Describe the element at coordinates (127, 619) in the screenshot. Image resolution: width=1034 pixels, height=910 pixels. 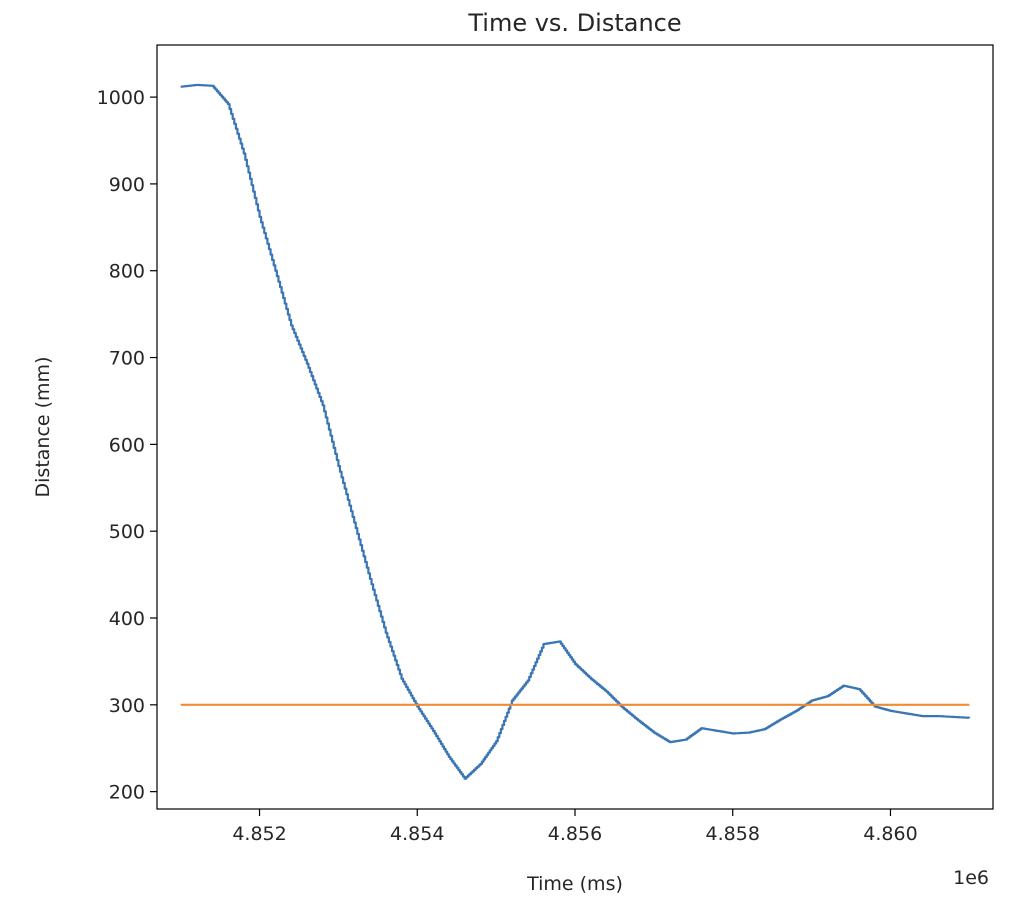
I see `y-tick-label: 400` at that location.